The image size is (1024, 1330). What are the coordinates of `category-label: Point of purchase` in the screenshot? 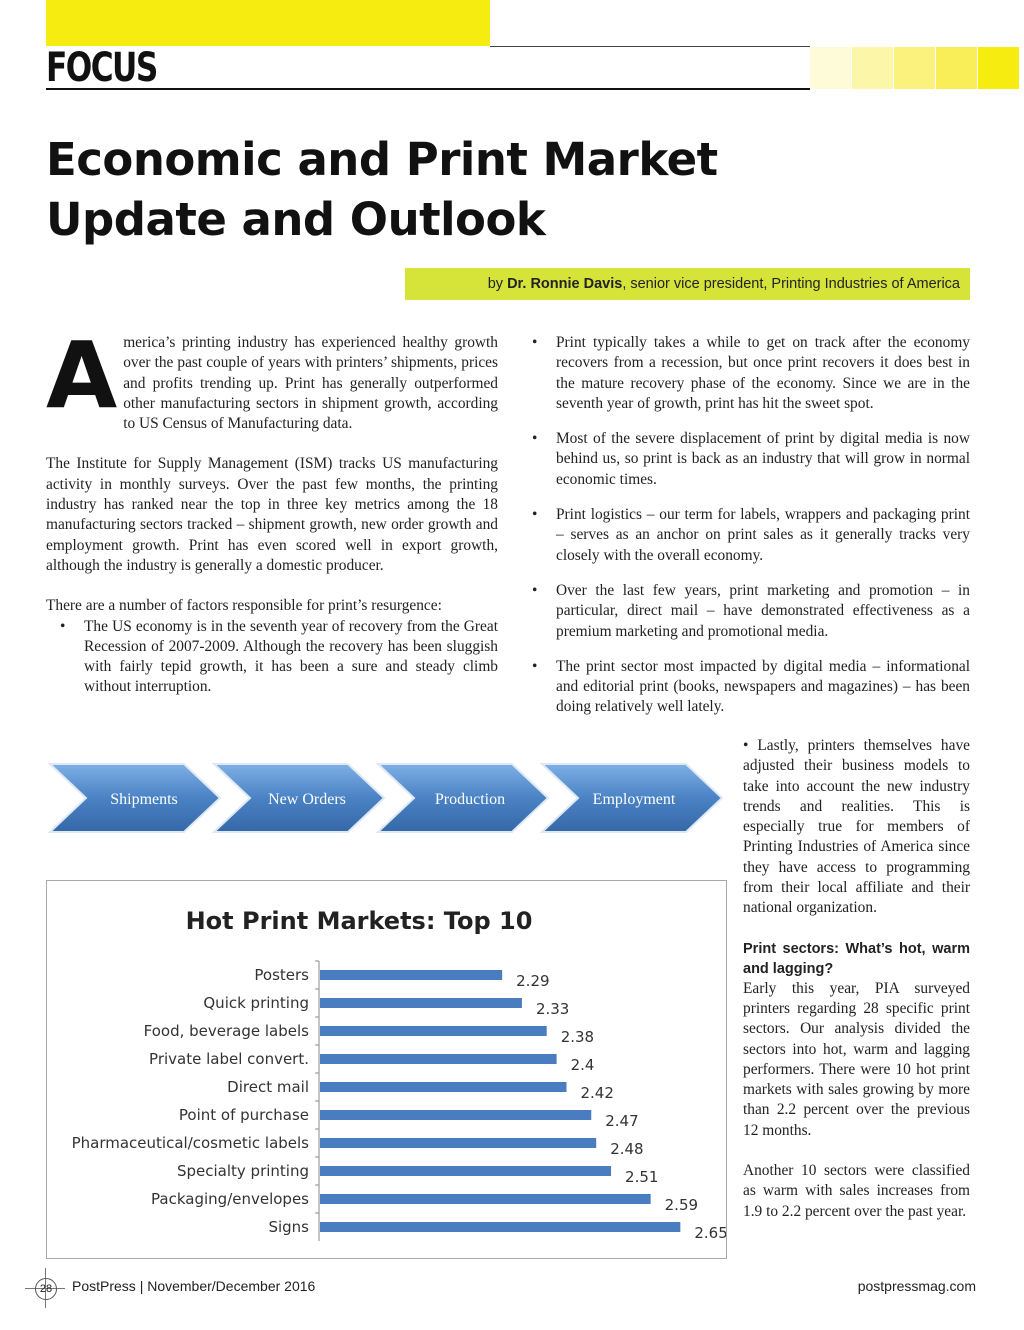 It's located at (244, 1115).